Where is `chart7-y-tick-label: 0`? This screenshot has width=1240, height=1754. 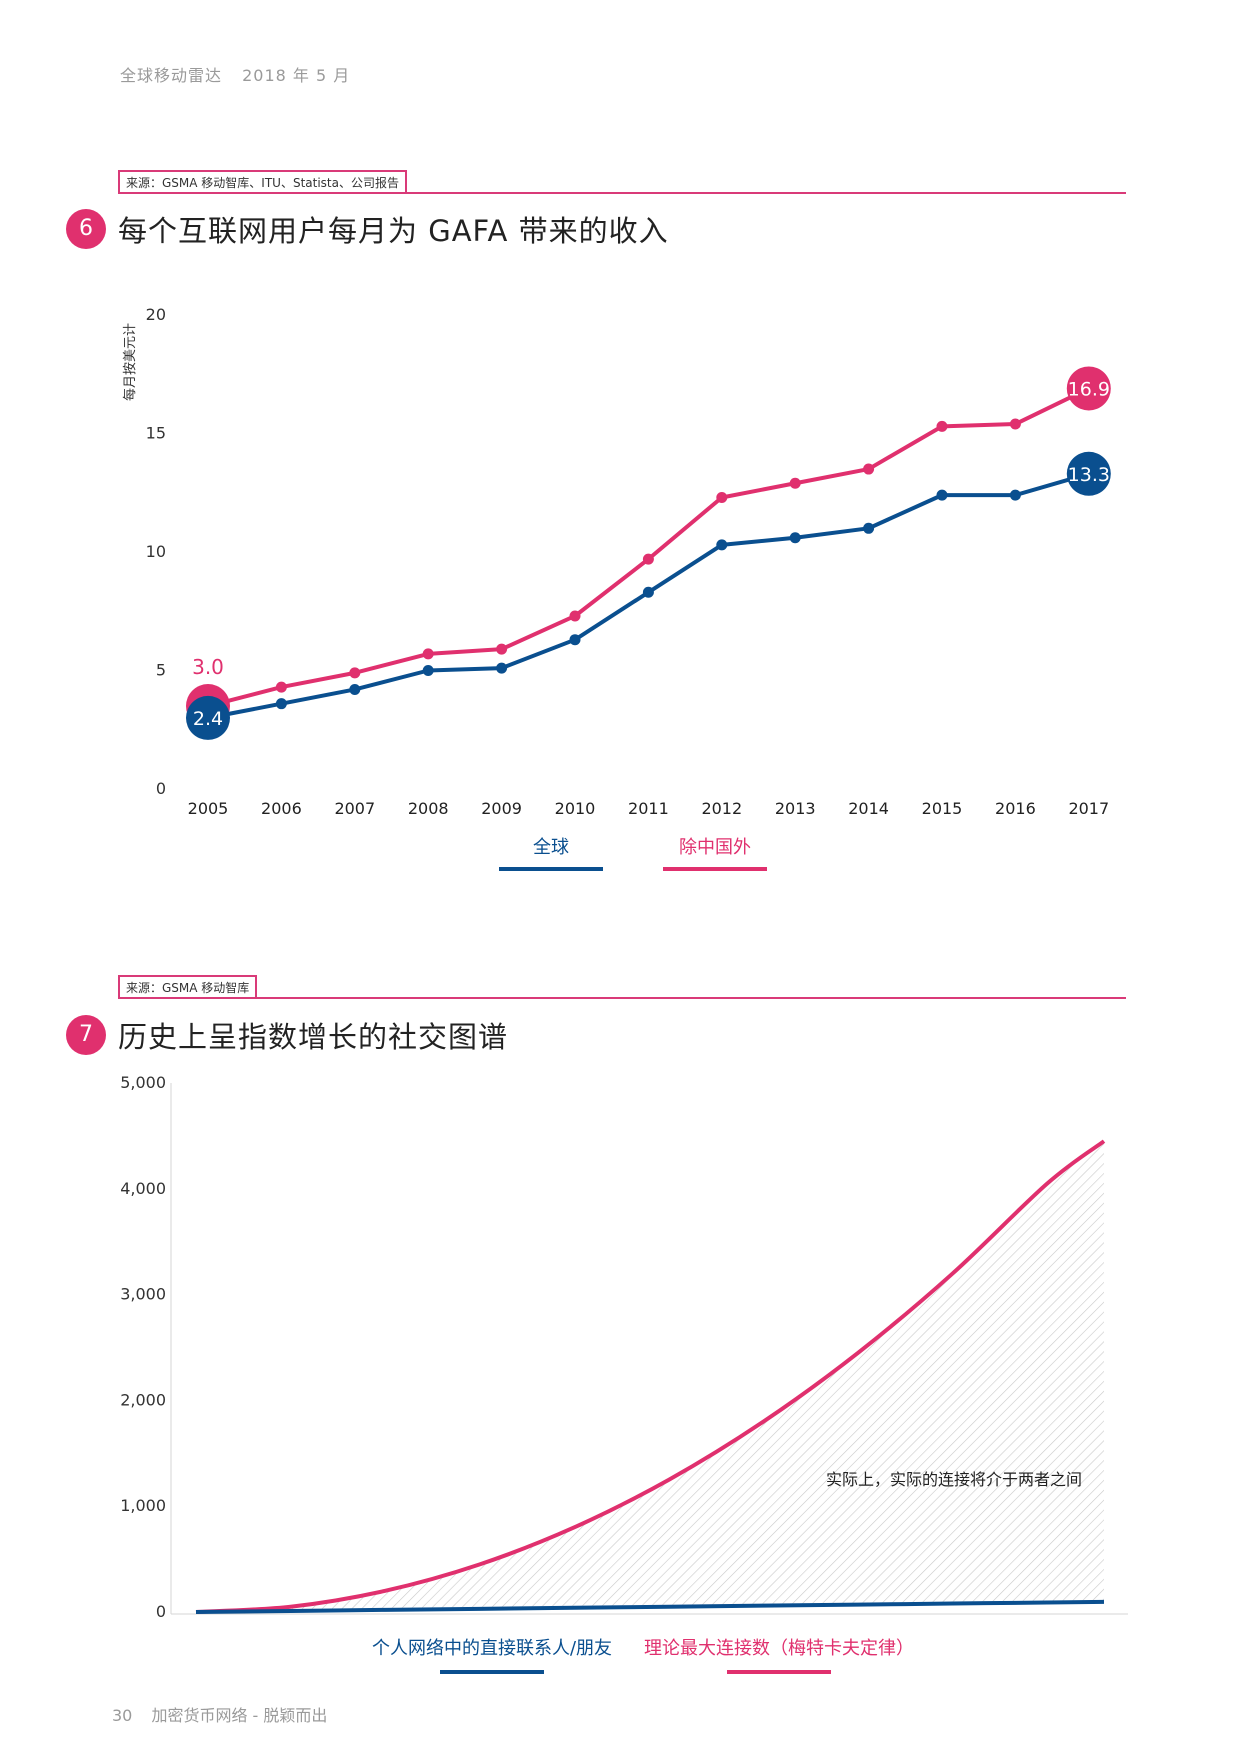
chart7-y-tick-label: 0 is located at coordinates (161, 1611).